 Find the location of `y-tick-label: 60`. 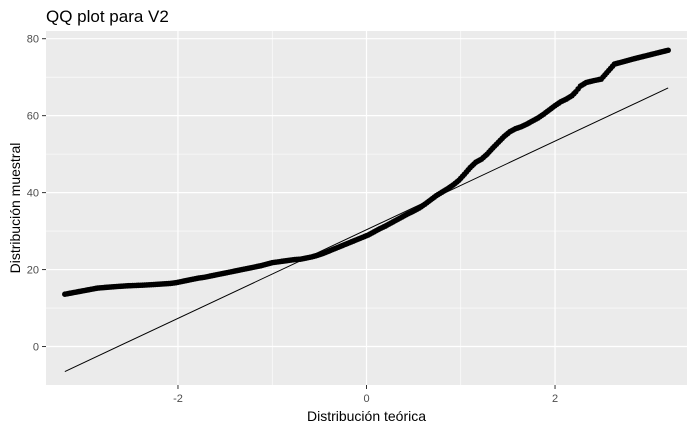

y-tick-label: 60 is located at coordinates (33, 117).